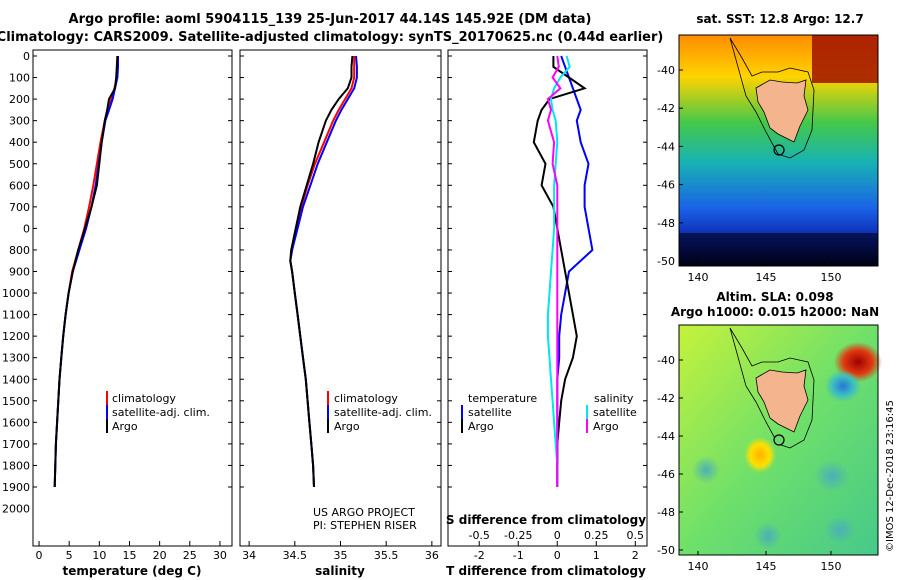 This screenshot has width=900, height=580. Describe the element at coordinates (635, 555) in the screenshot. I see `x-tick-label: 2` at that location.